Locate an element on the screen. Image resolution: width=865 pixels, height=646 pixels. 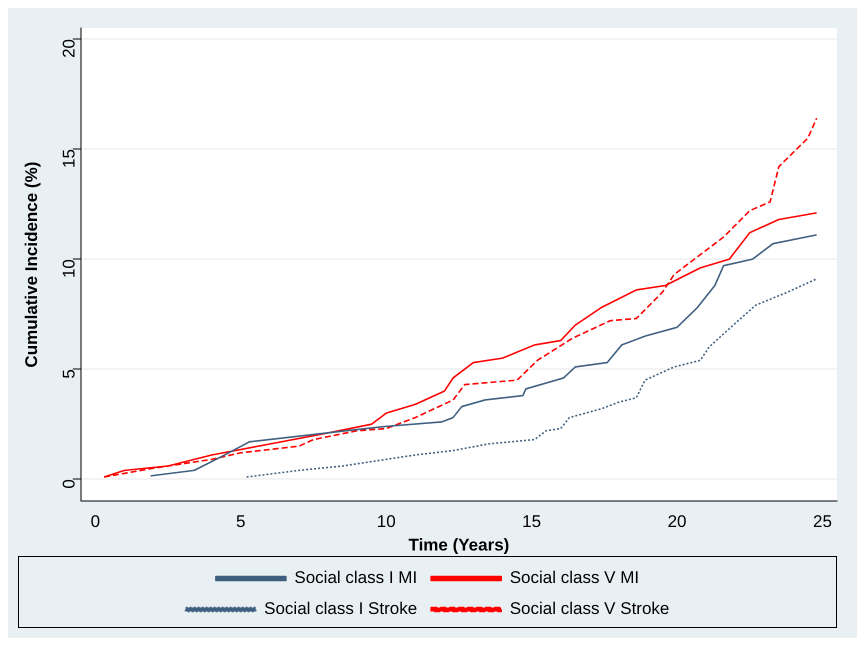
y-tick-label: 20 is located at coordinates (68, 48).